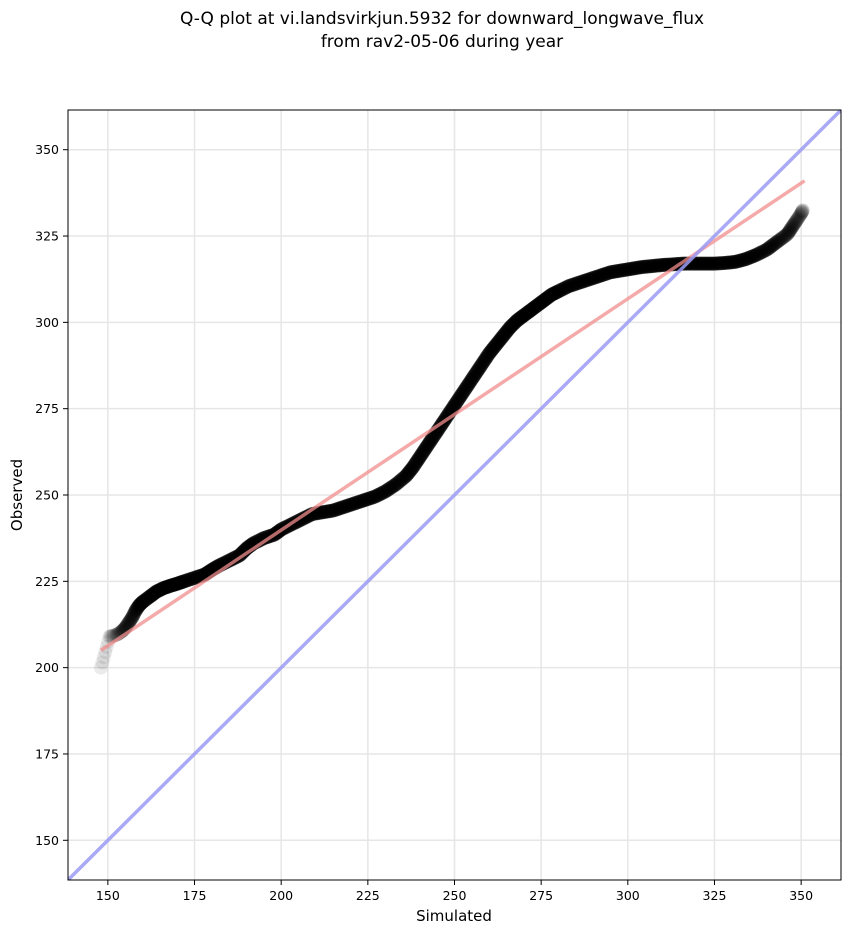 Image resolution: width=851 pixels, height=934 pixels. I want to click on chart-title-line-2: from rav2-05-06 during year, so click(442, 42).